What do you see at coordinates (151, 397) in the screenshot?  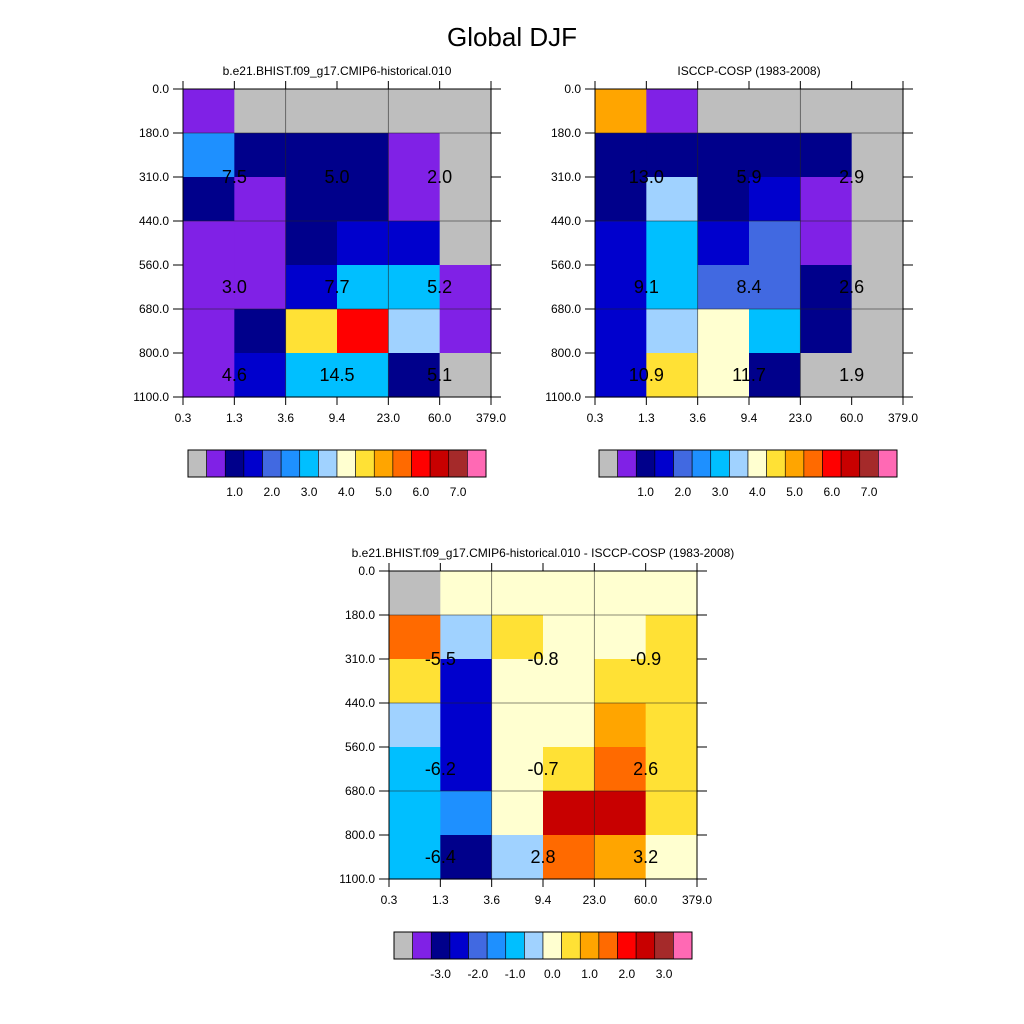 I see `y-tick-label: 1100.0` at bounding box center [151, 397].